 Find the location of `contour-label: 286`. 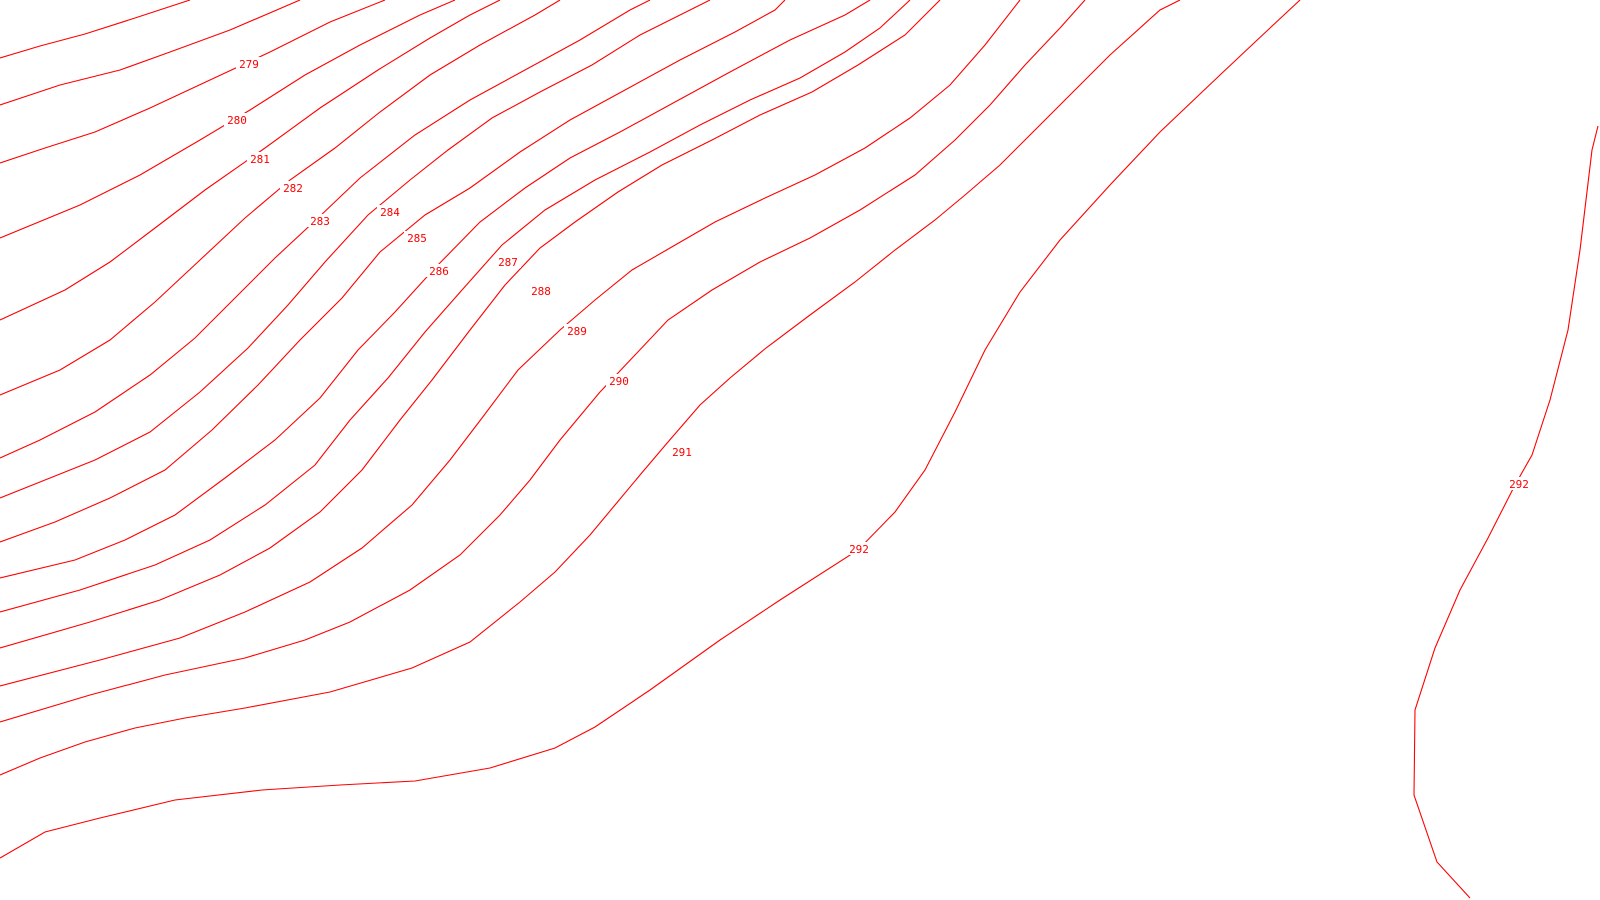

contour-label: 286 is located at coordinates (439, 271).